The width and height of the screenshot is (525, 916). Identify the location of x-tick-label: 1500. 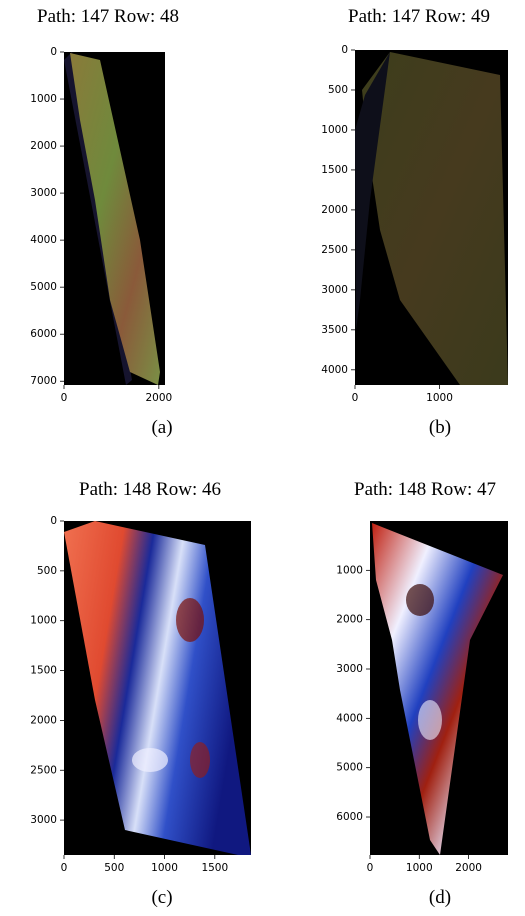
(214, 868).